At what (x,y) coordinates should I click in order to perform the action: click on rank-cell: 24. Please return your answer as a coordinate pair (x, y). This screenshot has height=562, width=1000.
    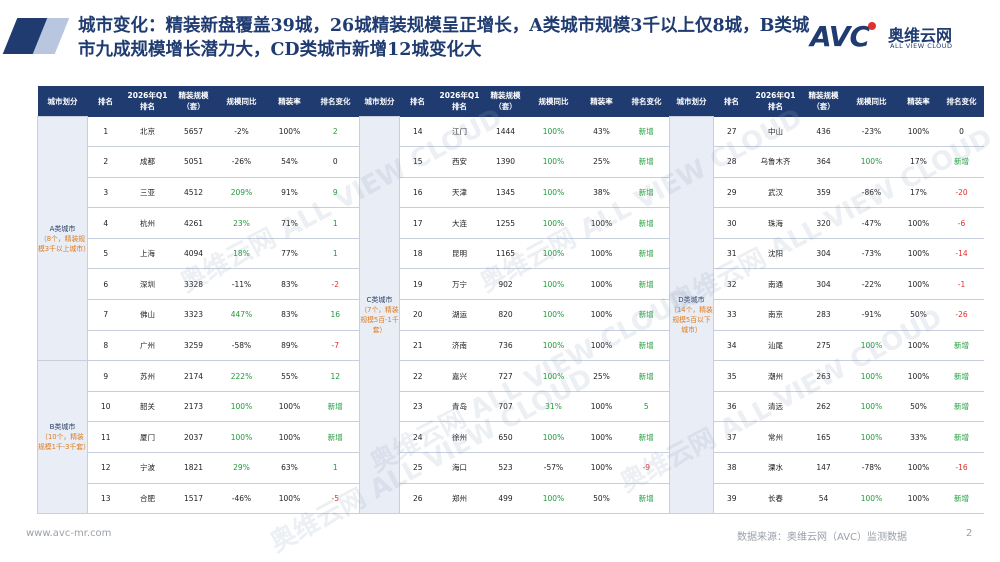
    Looking at the image, I should click on (417, 437).